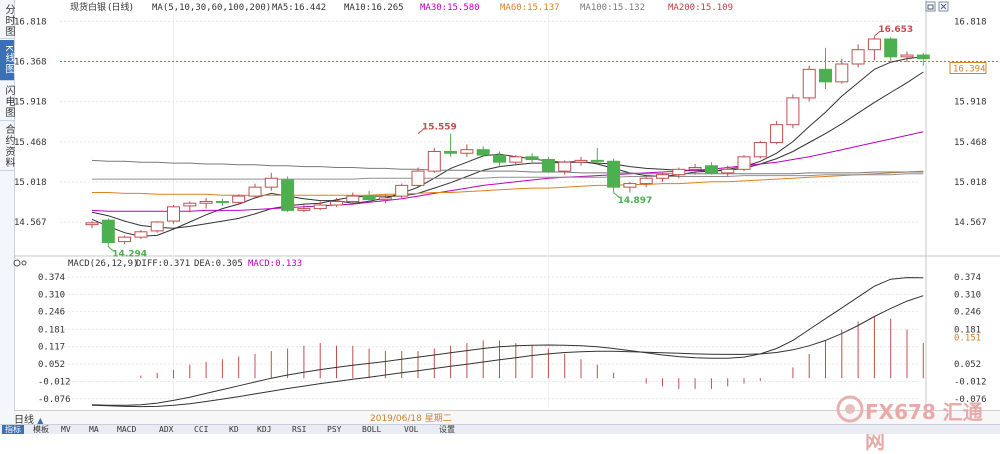 The height and width of the screenshot is (454, 1000). What do you see at coordinates (447, 429) in the screenshot?
I see `indicator-tab-设置: 设置` at bounding box center [447, 429].